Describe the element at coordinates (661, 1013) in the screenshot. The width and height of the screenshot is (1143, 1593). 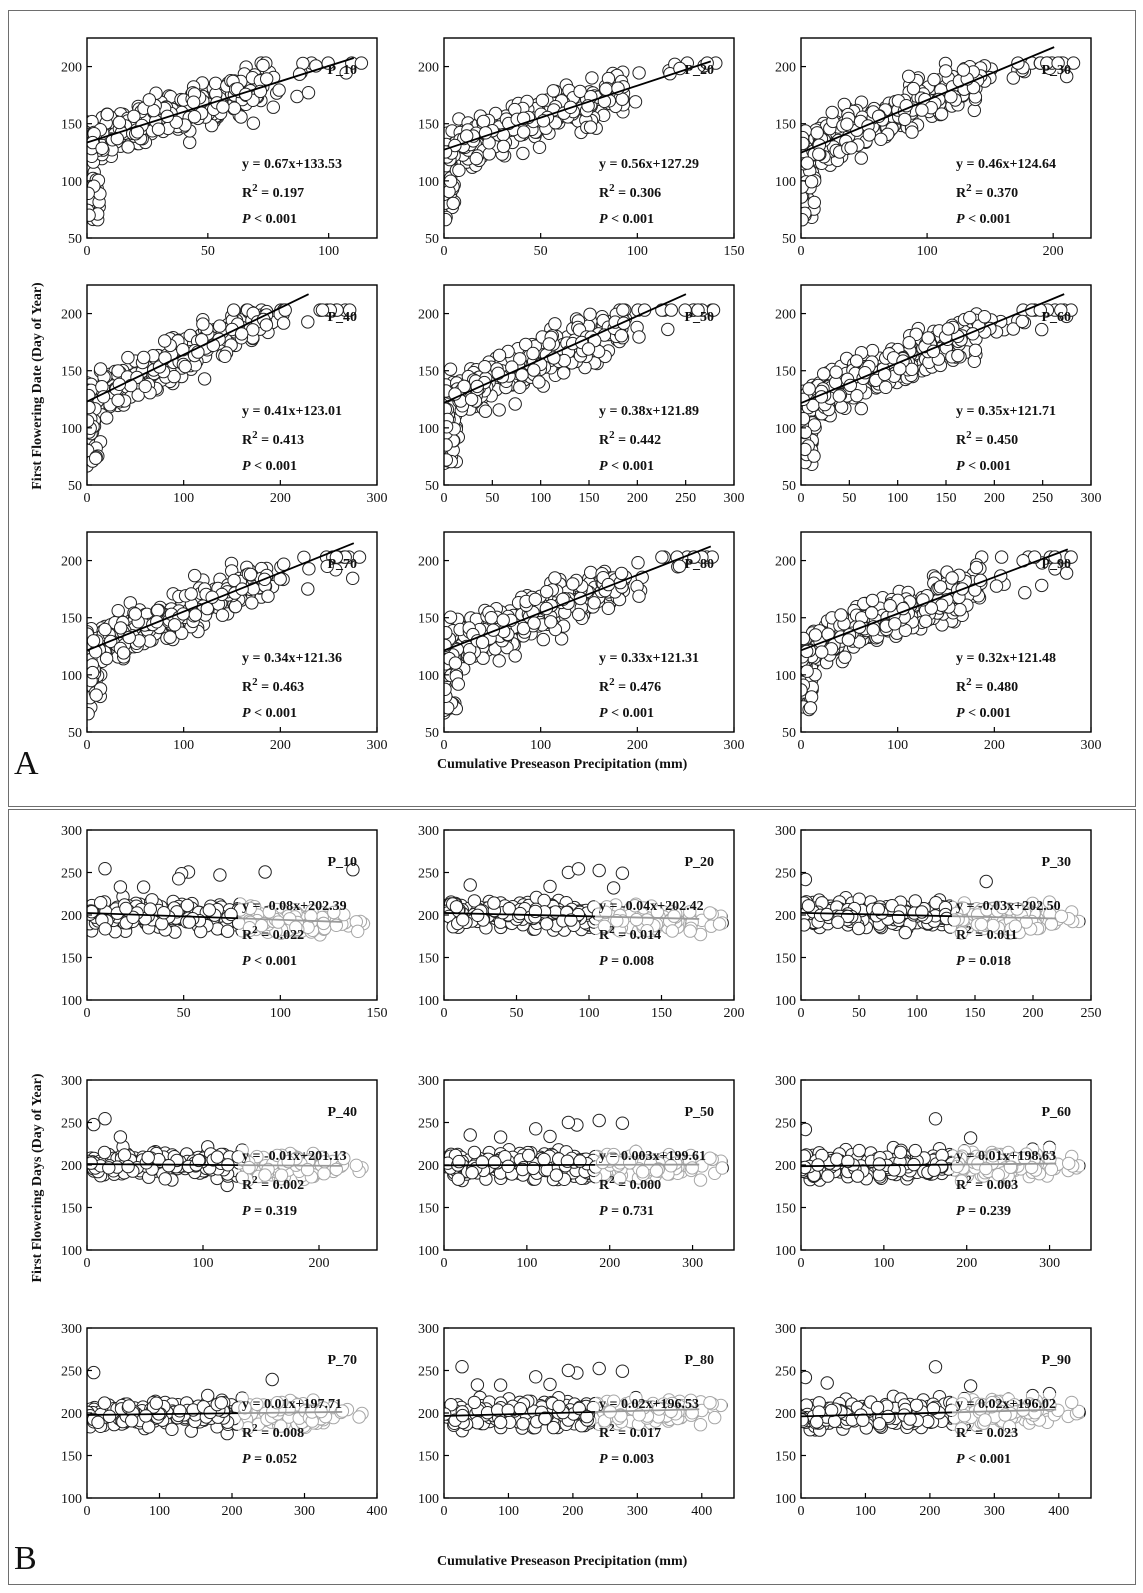
I see `x-tick-label: 150` at that location.